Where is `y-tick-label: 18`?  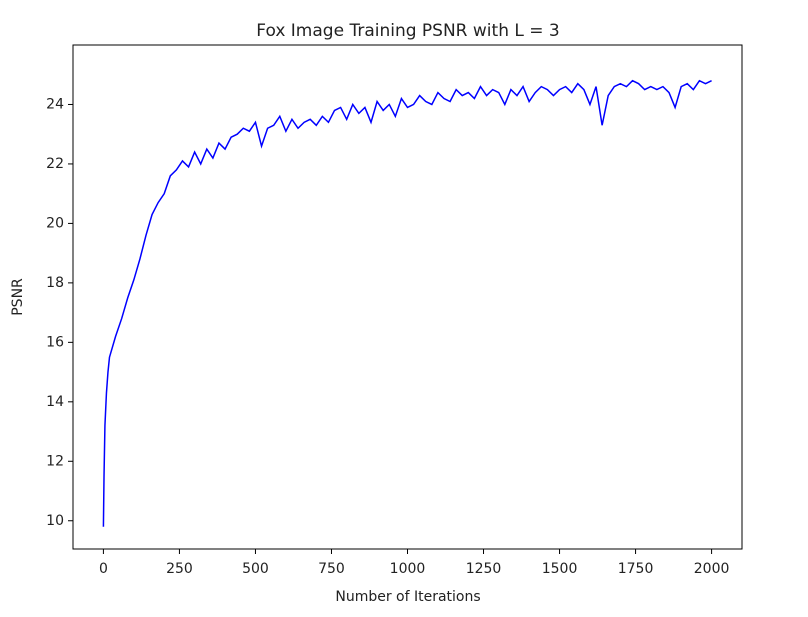
y-tick-label: 18 is located at coordinates (55, 283).